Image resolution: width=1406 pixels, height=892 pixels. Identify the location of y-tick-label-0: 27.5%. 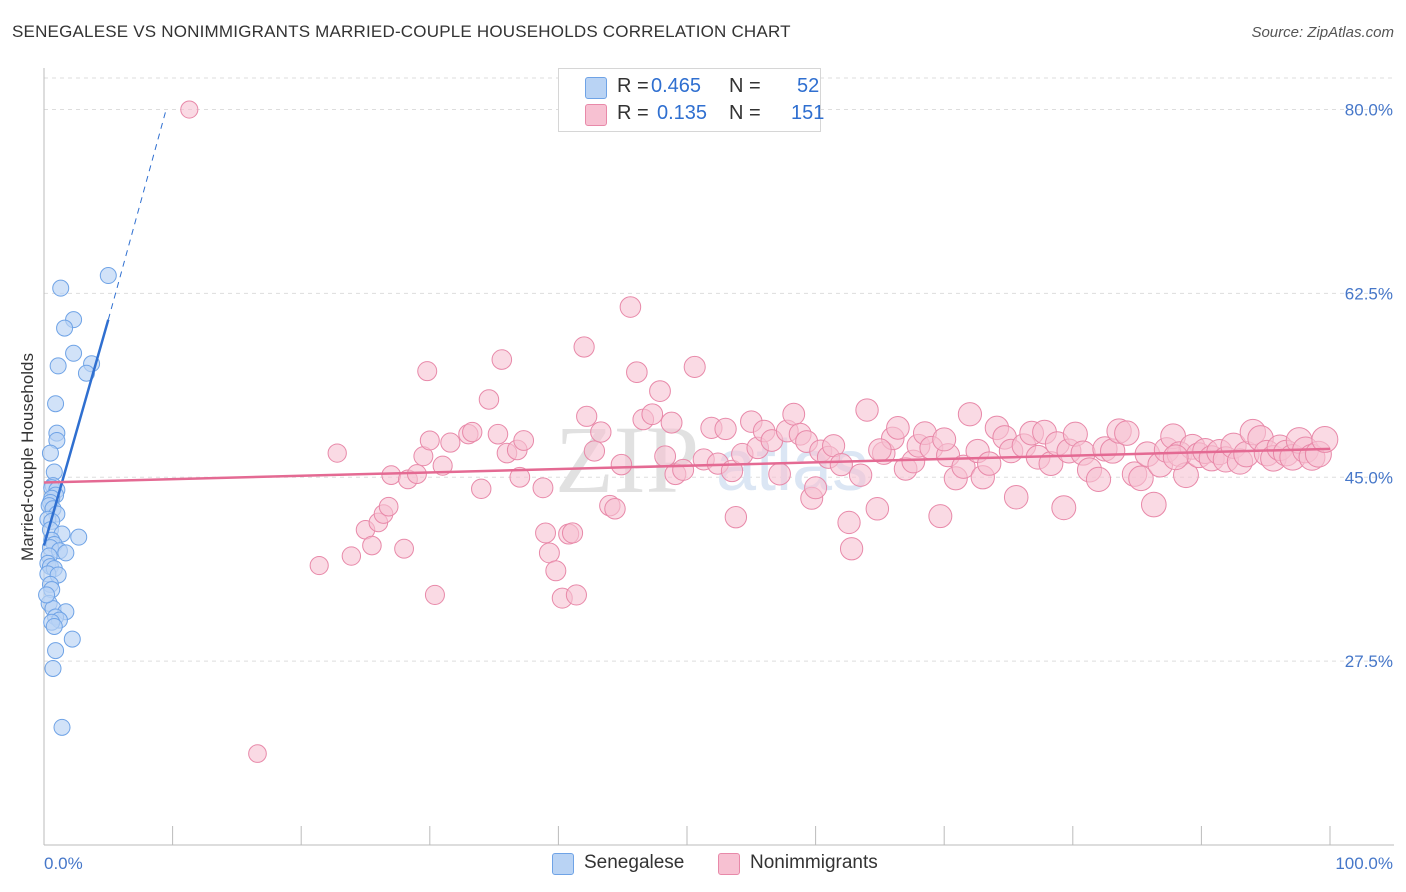
(1369, 661).